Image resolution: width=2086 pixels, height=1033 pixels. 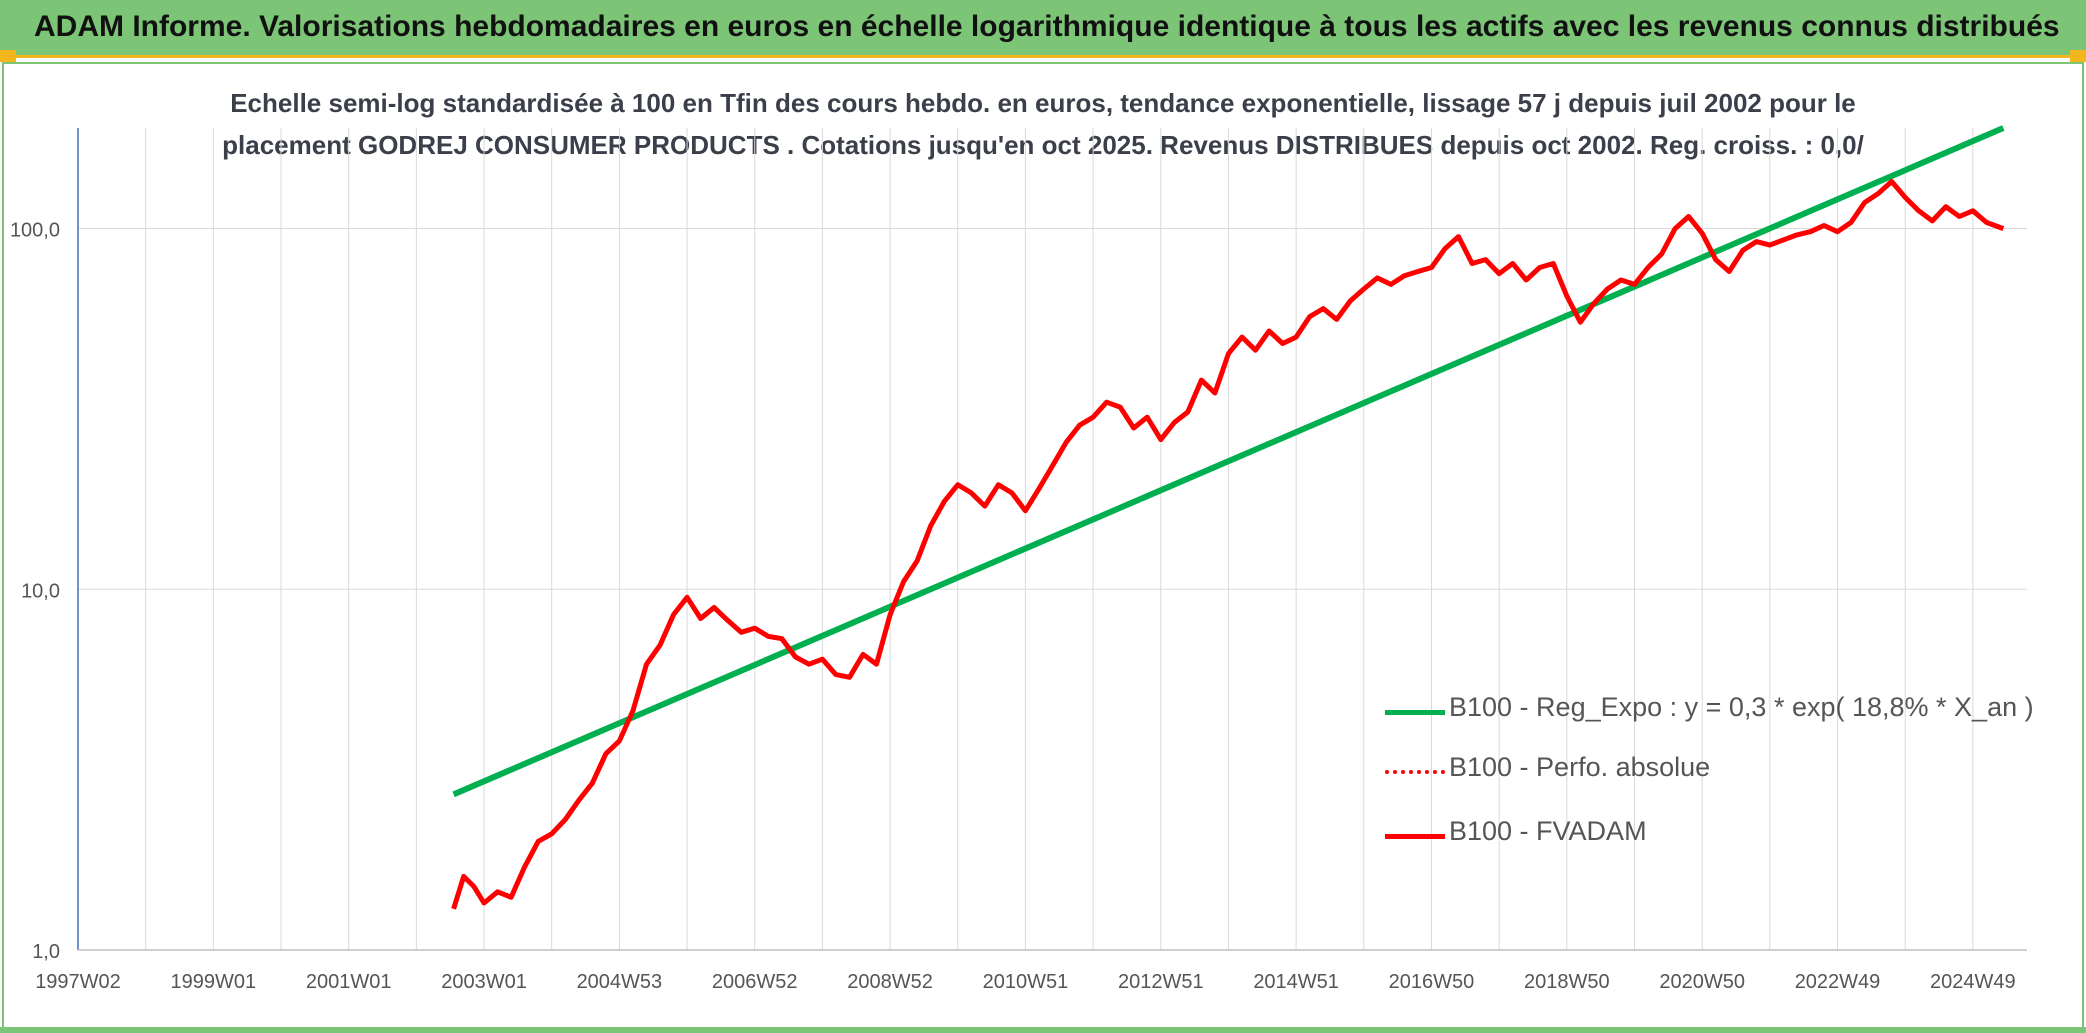 I want to click on x-tick-label: 2008W52, so click(x=890, y=982).